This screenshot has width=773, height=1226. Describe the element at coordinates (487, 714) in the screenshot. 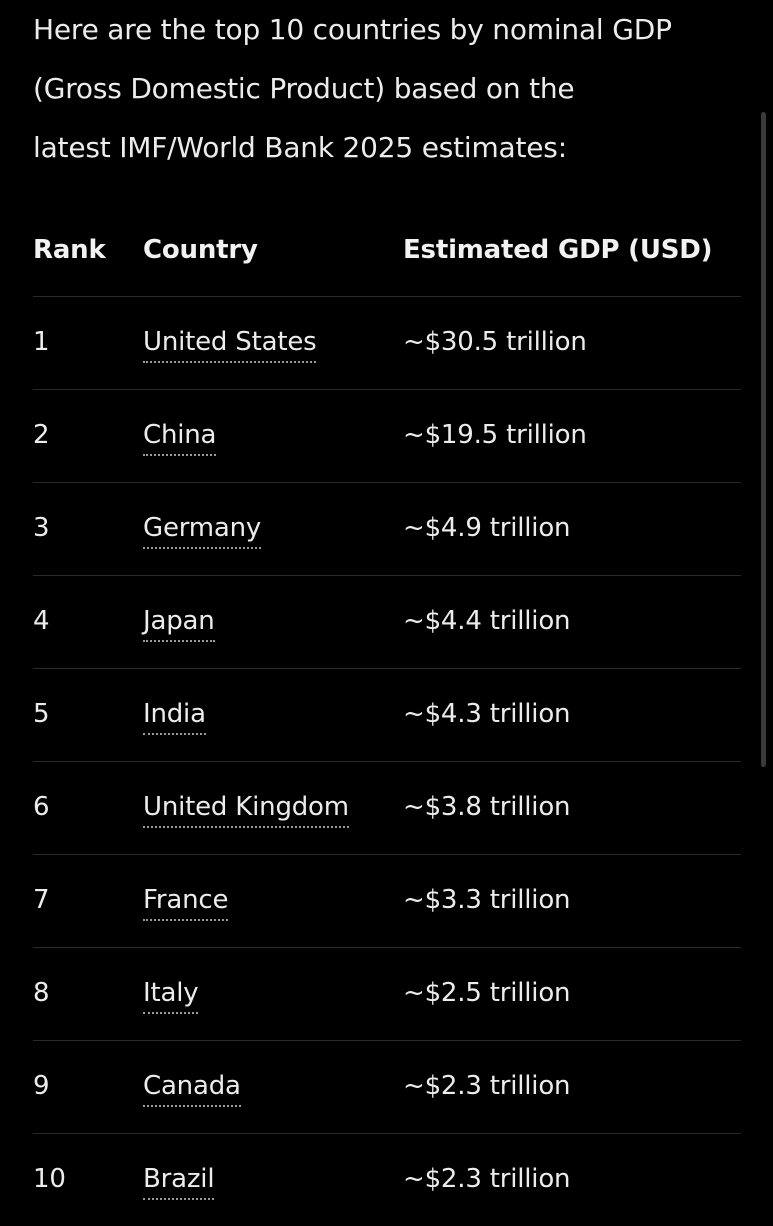

I see `gdp-cell: ~$4.3 trillion` at that location.